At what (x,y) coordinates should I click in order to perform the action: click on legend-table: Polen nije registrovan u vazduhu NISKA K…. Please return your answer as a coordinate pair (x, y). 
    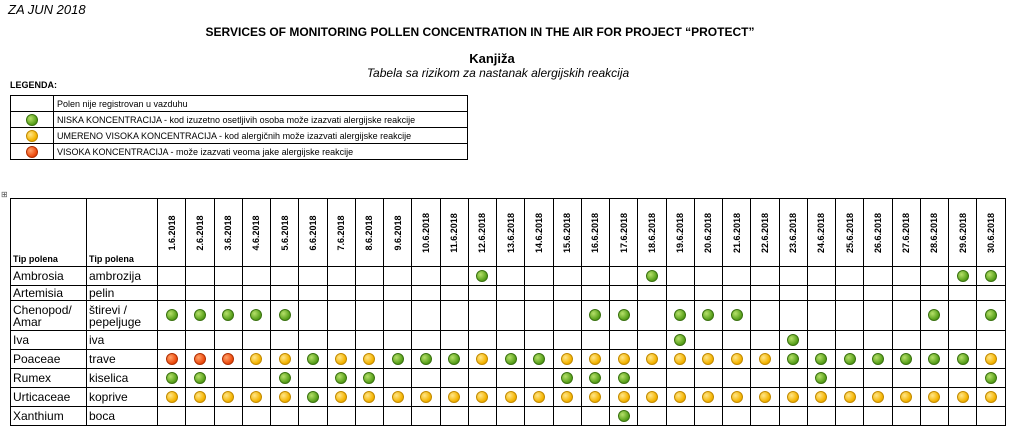
    Looking at the image, I should click on (239, 127).